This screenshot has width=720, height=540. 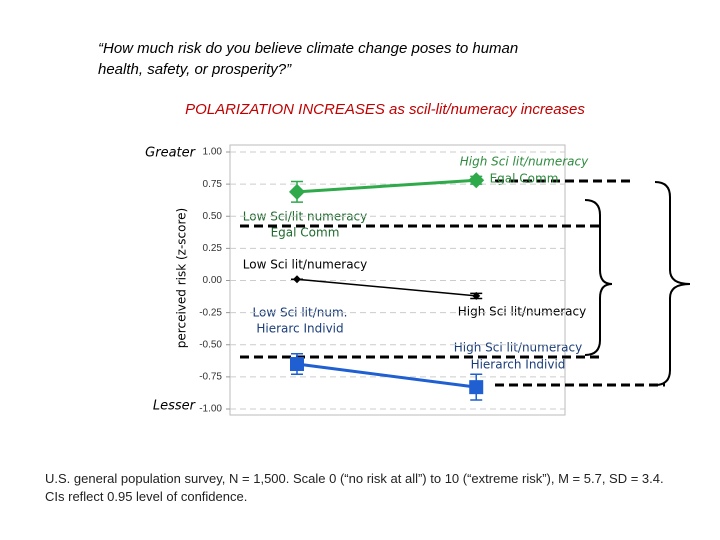 I want to click on y-top-label: Greater, so click(x=170, y=153).